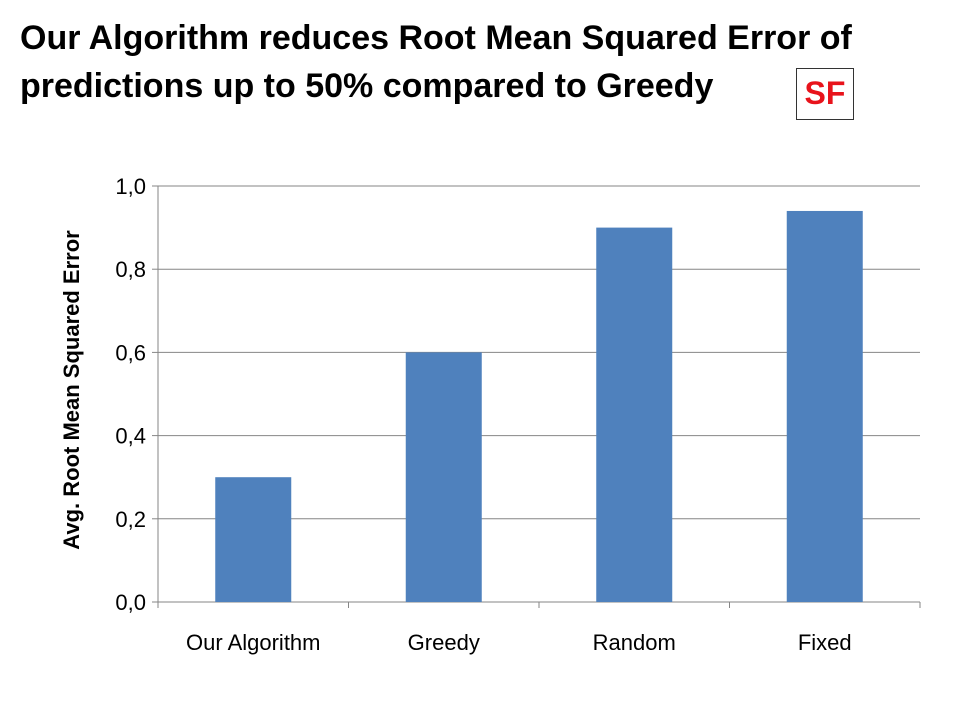 Image resolution: width=960 pixels, height=720 pixels. What do you see at coordinates (130, 436) in the screenshot?
I see `y-tick-label: 0,4` at bounding box center [130, 436].